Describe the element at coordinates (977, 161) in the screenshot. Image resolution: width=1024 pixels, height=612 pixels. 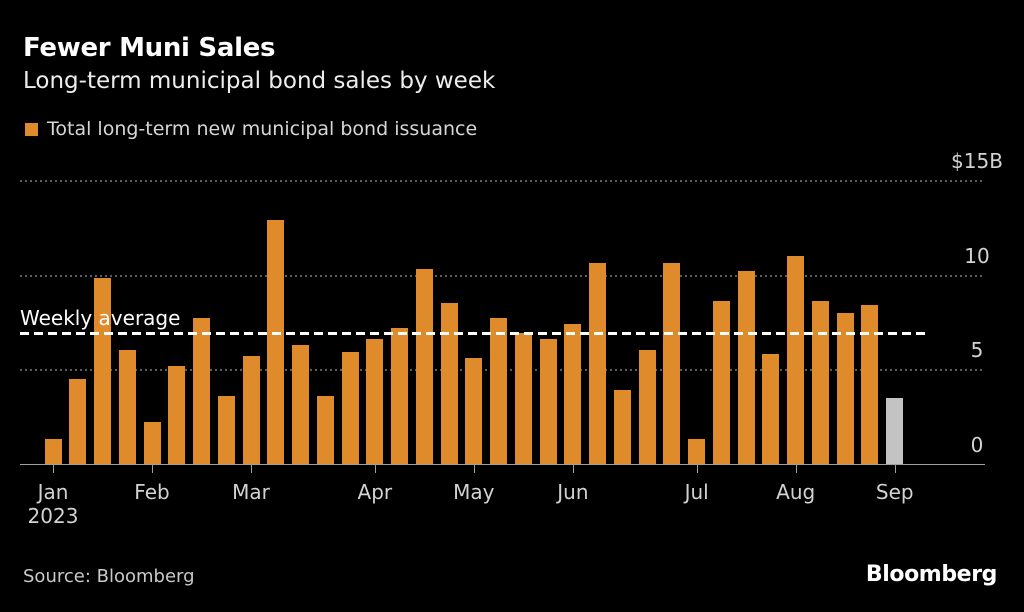
I see `y-axis-label: $15B` at that location.